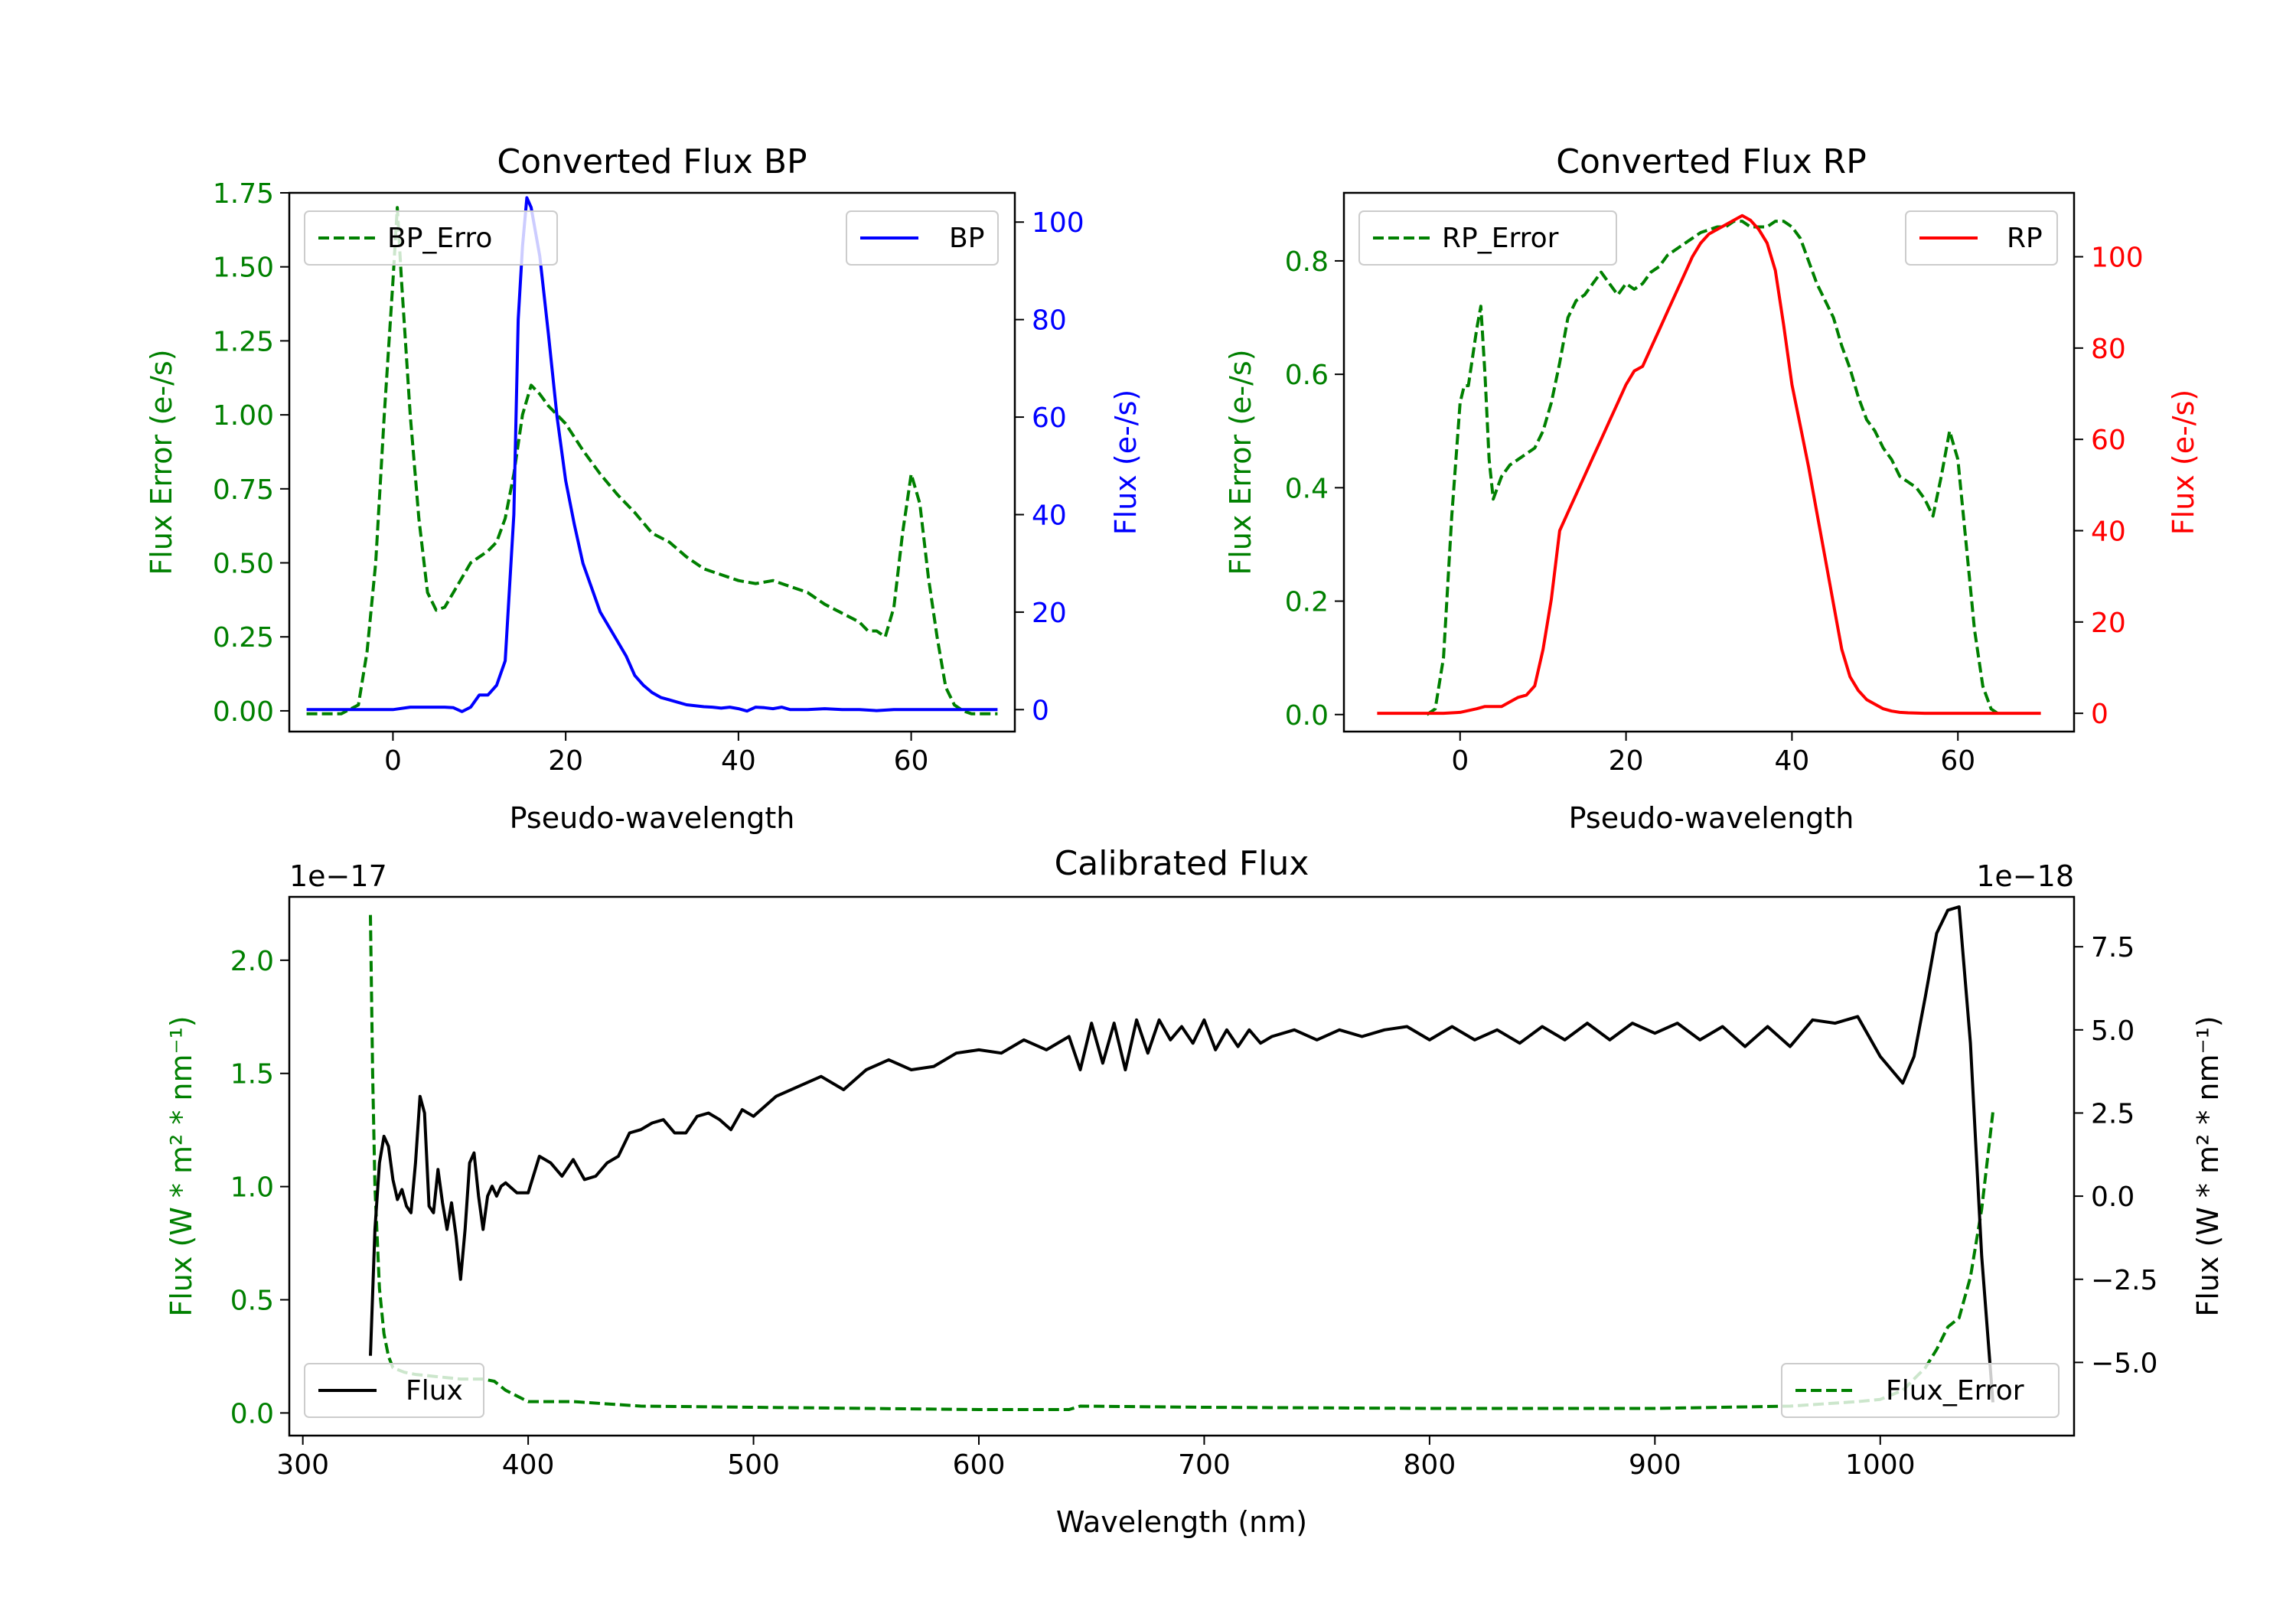 The height and width of the screenshot is (1607, 2296). I want to click on cal-ytick-right-label: −2.5, so click(2124, 1280).